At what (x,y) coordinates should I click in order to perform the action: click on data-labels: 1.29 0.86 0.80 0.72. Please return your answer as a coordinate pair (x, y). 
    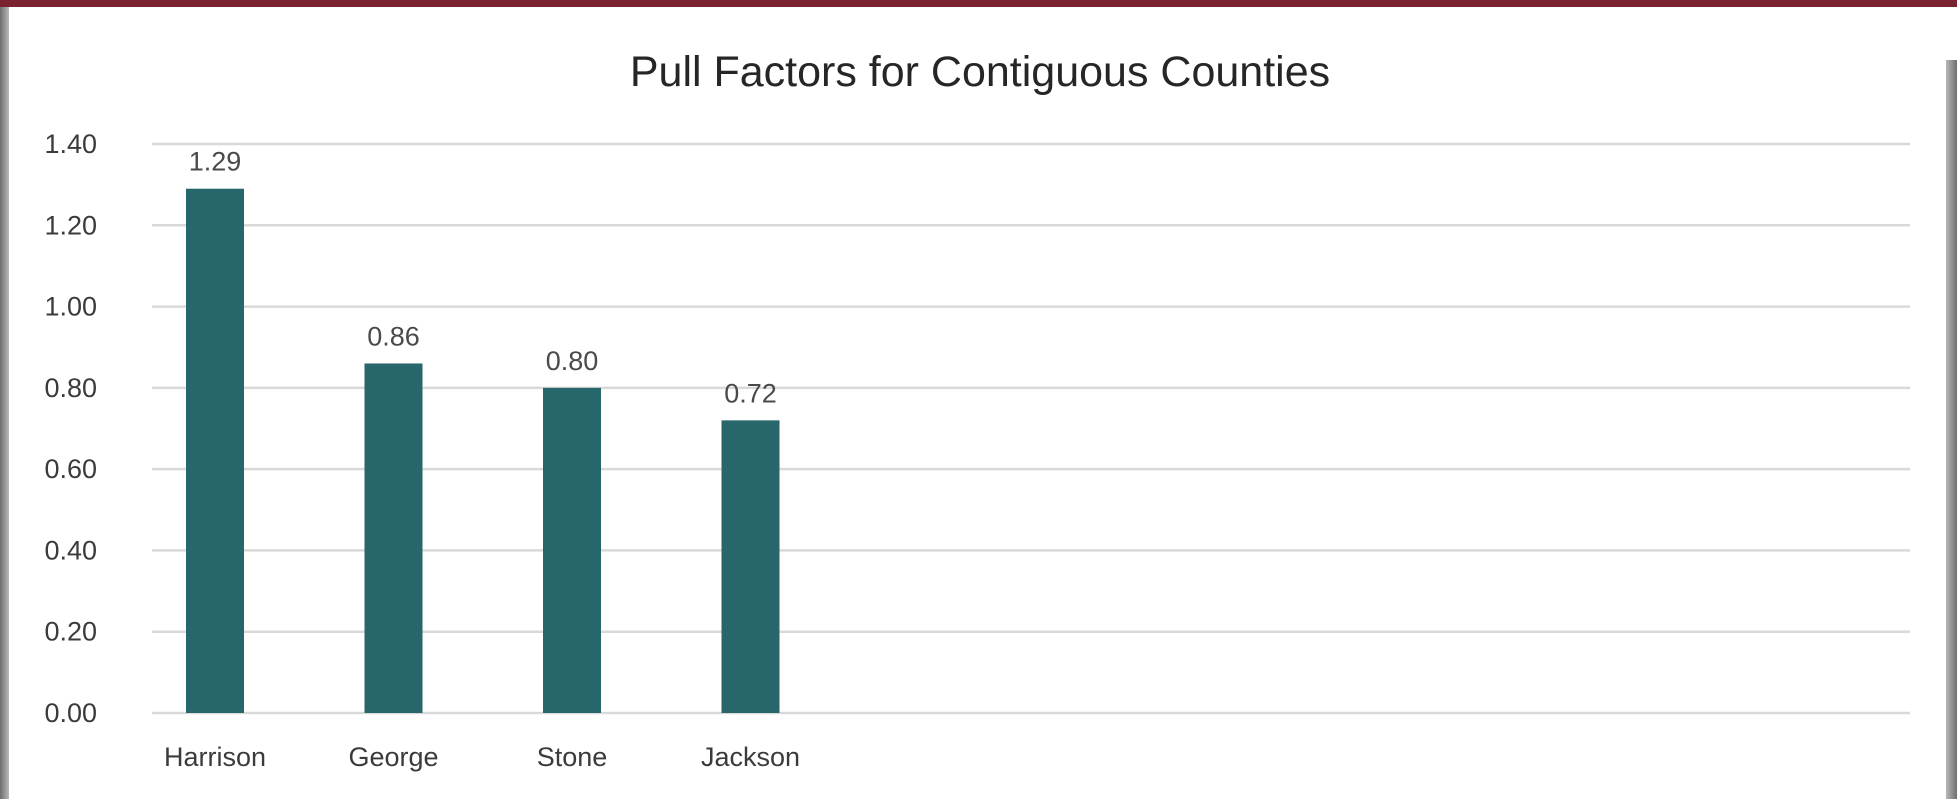
    Looking at the image, I should click on (483, 278).